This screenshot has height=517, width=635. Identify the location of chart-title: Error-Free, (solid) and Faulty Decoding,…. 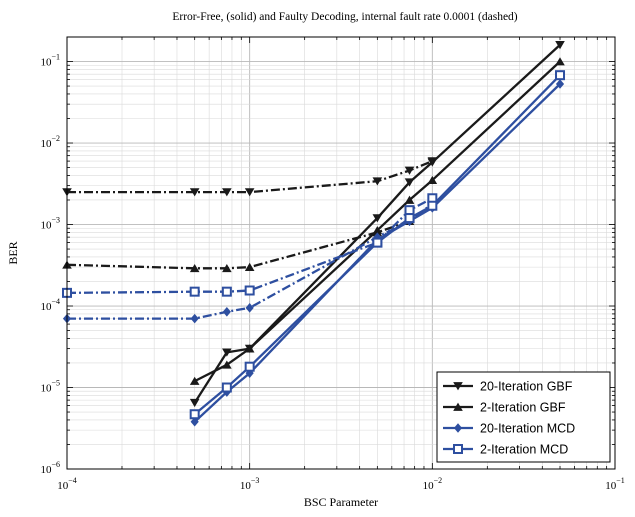
(344, 17).